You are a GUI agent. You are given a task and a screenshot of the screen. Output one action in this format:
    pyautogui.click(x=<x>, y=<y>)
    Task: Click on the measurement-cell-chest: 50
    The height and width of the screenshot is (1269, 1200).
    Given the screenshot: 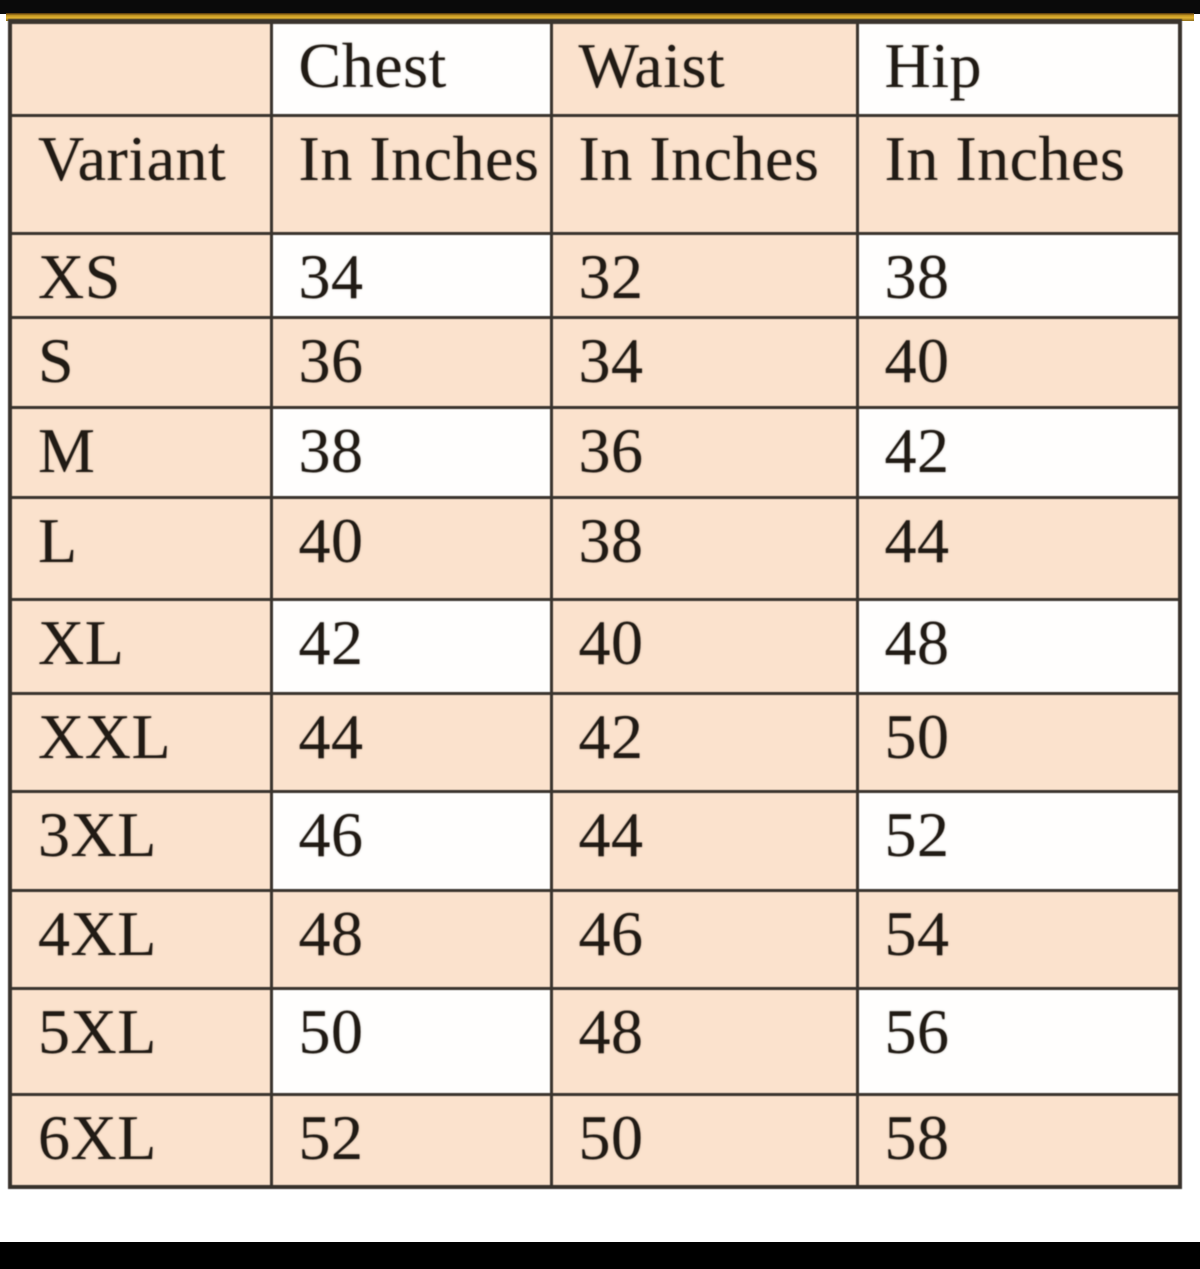 What is the action you would take?
    pyautogui.click(x=411, y=1041)
    